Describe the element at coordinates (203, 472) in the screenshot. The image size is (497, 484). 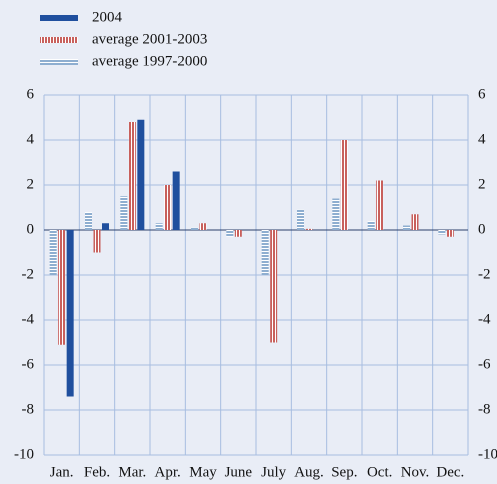
I see `x-tick-label: May` at that location.